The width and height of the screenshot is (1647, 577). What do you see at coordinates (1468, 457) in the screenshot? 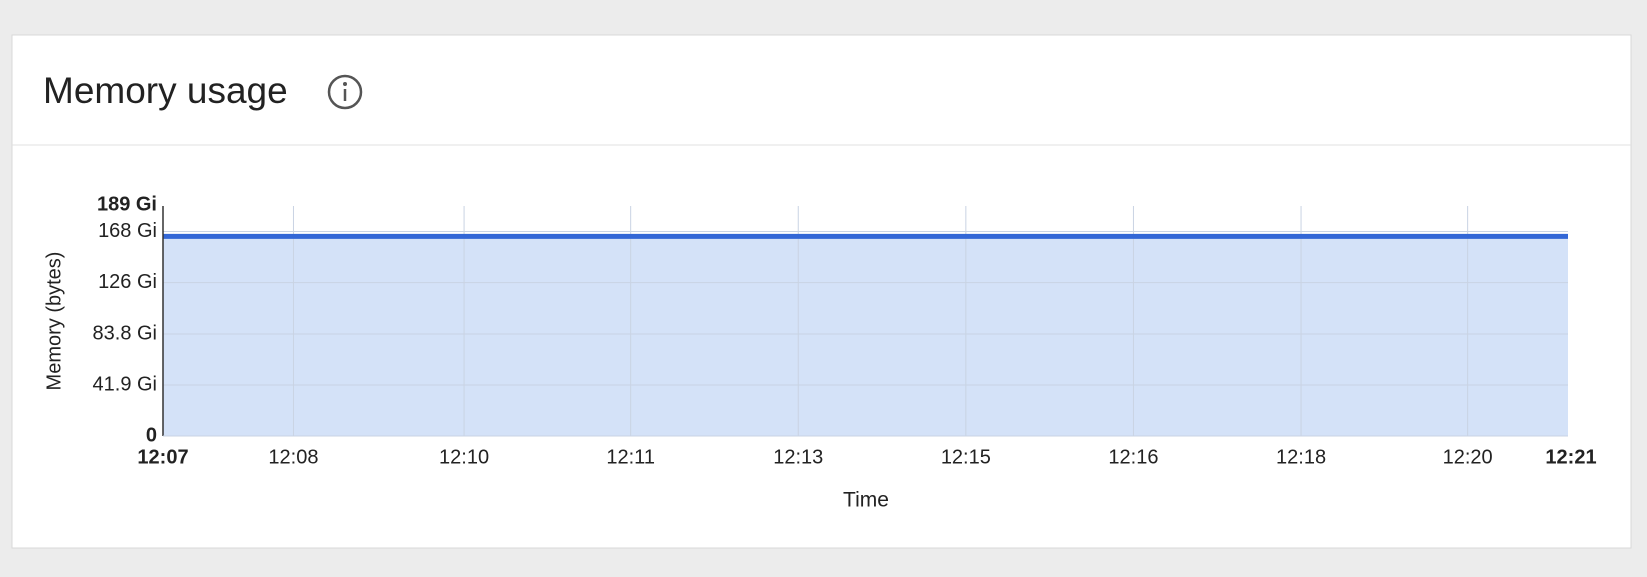
I see `x-tick-label: 12:20` at bounding box center [1468, 457].